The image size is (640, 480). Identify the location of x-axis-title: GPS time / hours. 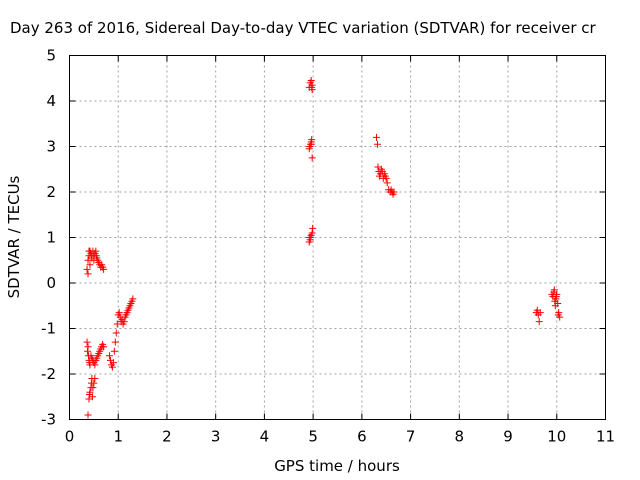
(337, 466).